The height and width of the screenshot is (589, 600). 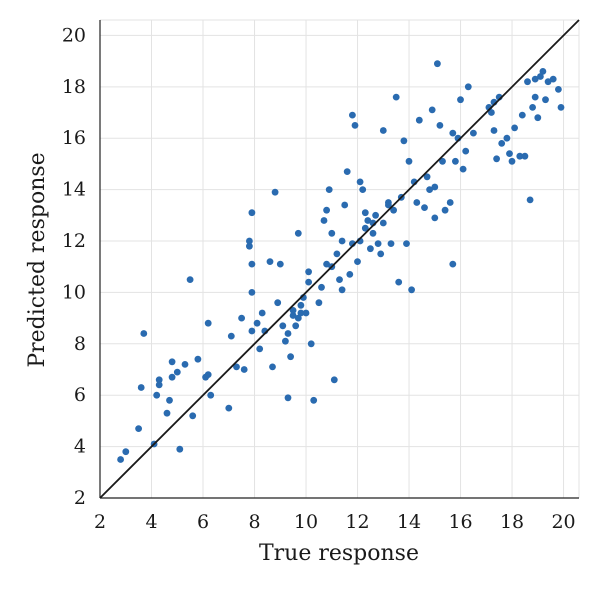 I want to click on y-tick-label: 18, so click(x=74, y=87).